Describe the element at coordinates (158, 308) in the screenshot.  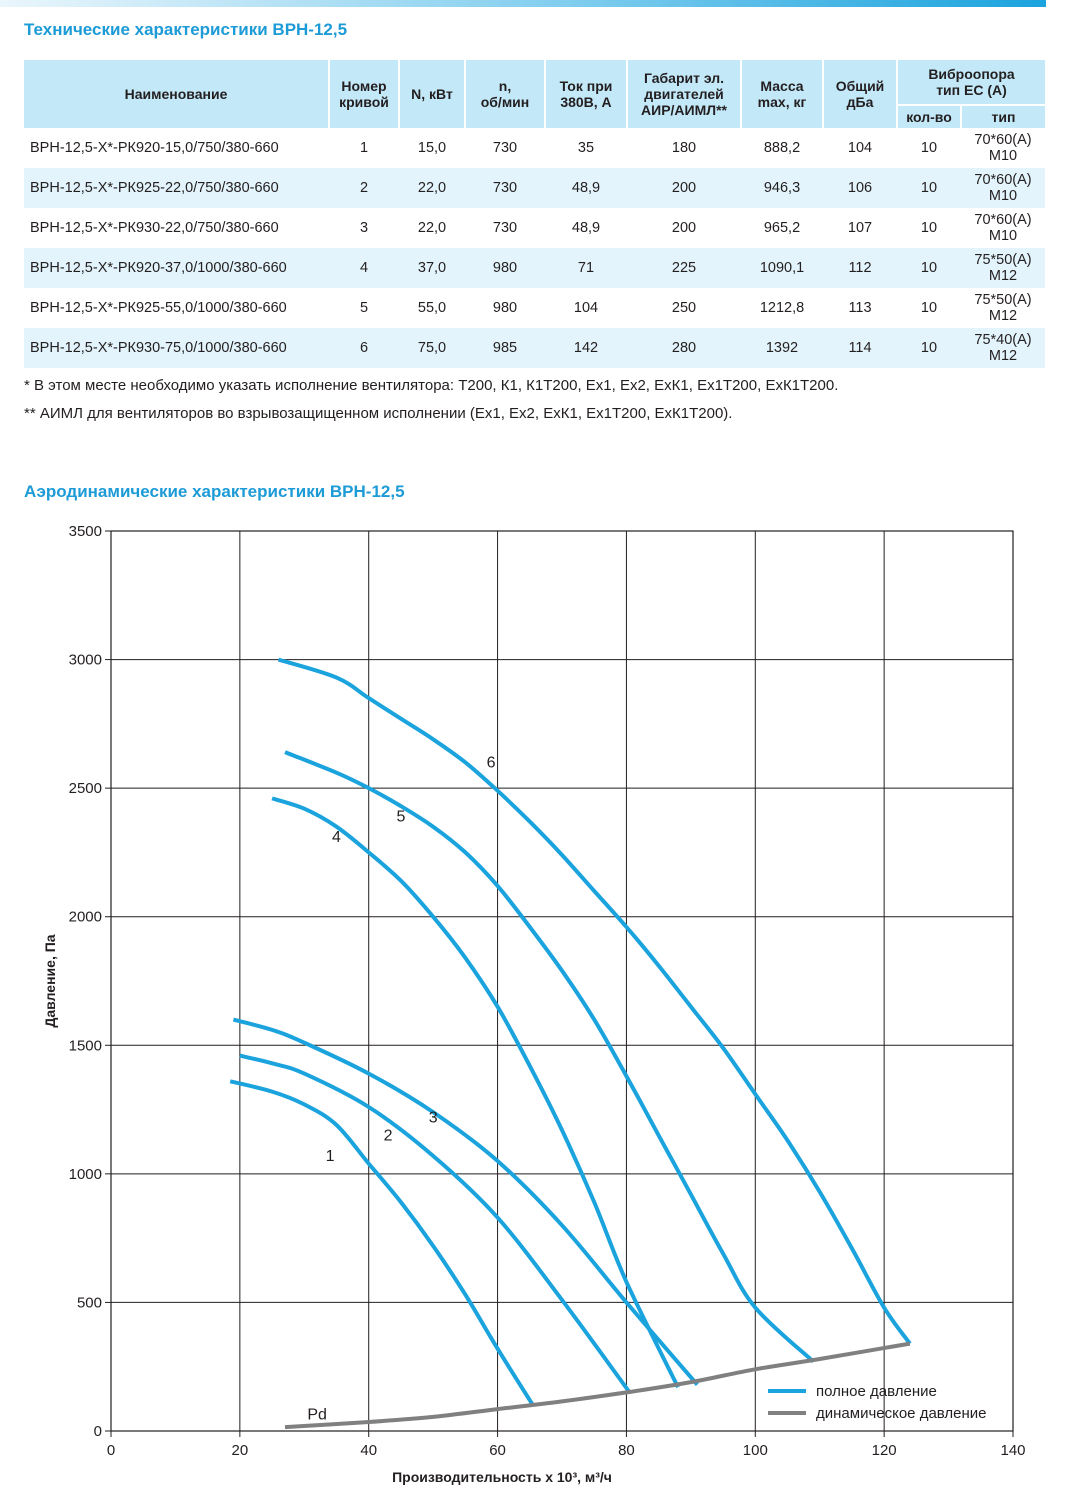
I see `cell-name: ВРН-12,5-Х*-РК925-55,0/1000/380-660` at that location.